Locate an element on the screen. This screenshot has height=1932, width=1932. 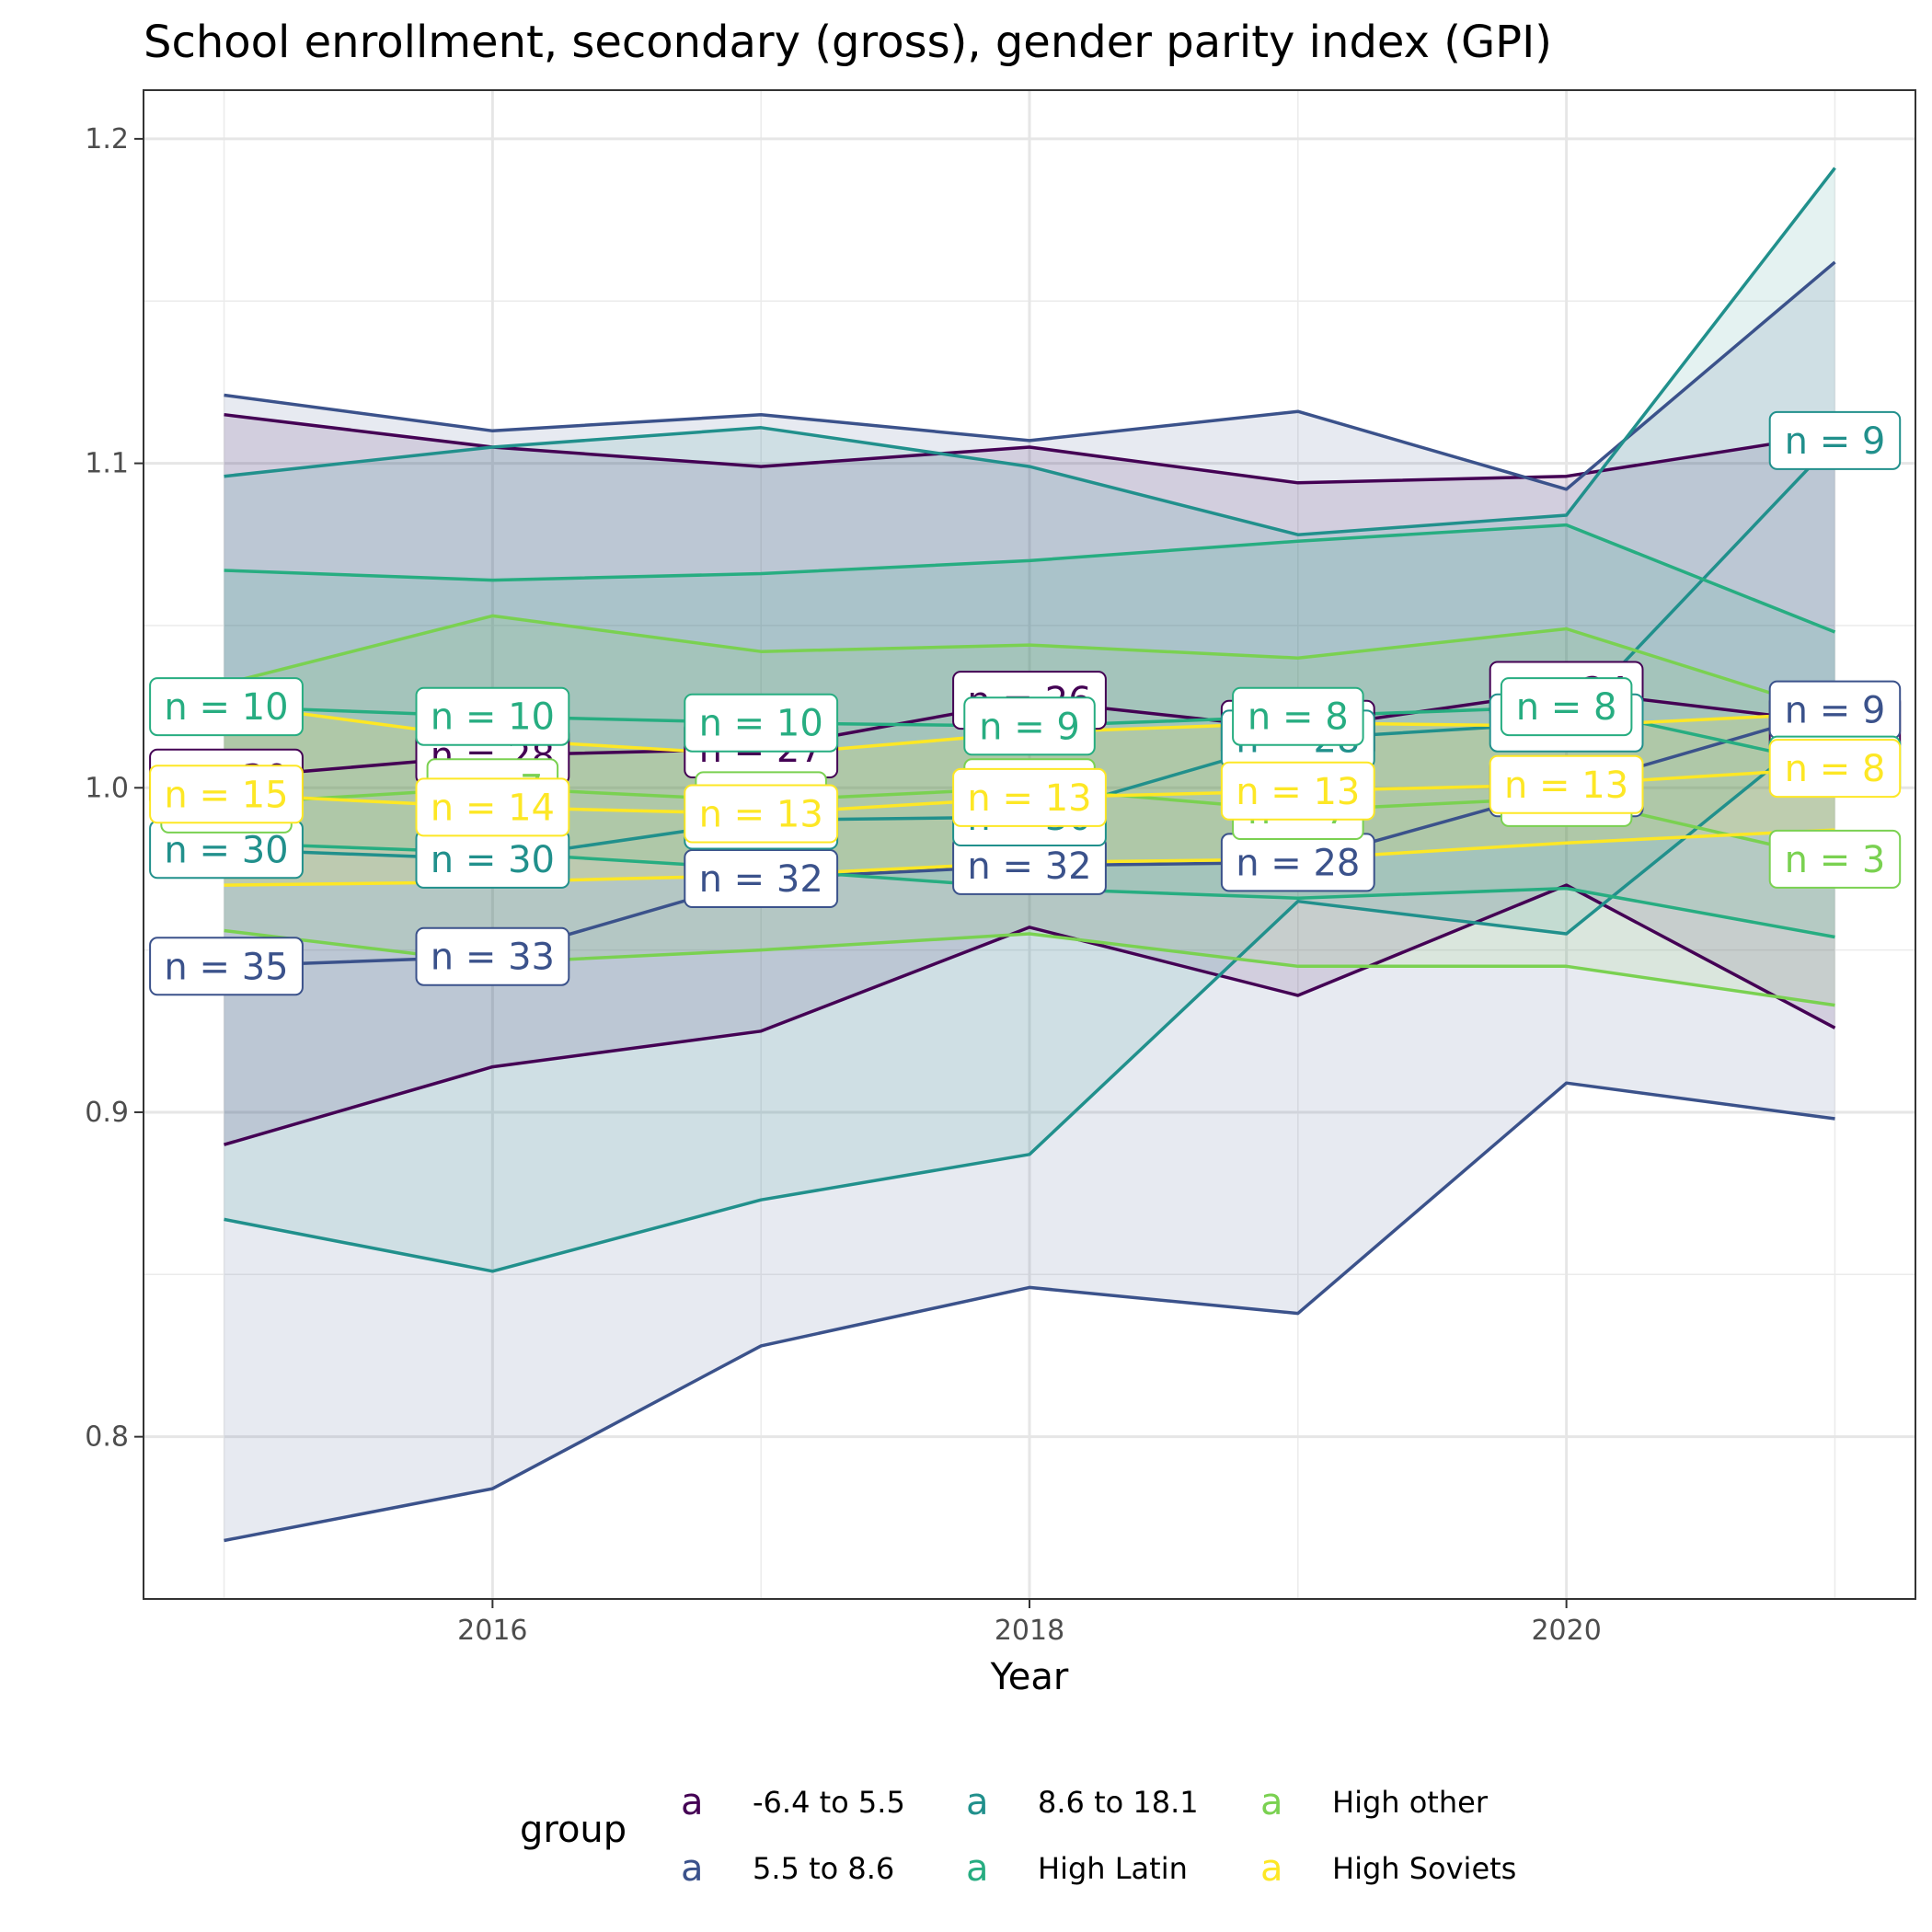
legend-label: 8.6 to 18.1 is located at coordinates (1118, 1802).